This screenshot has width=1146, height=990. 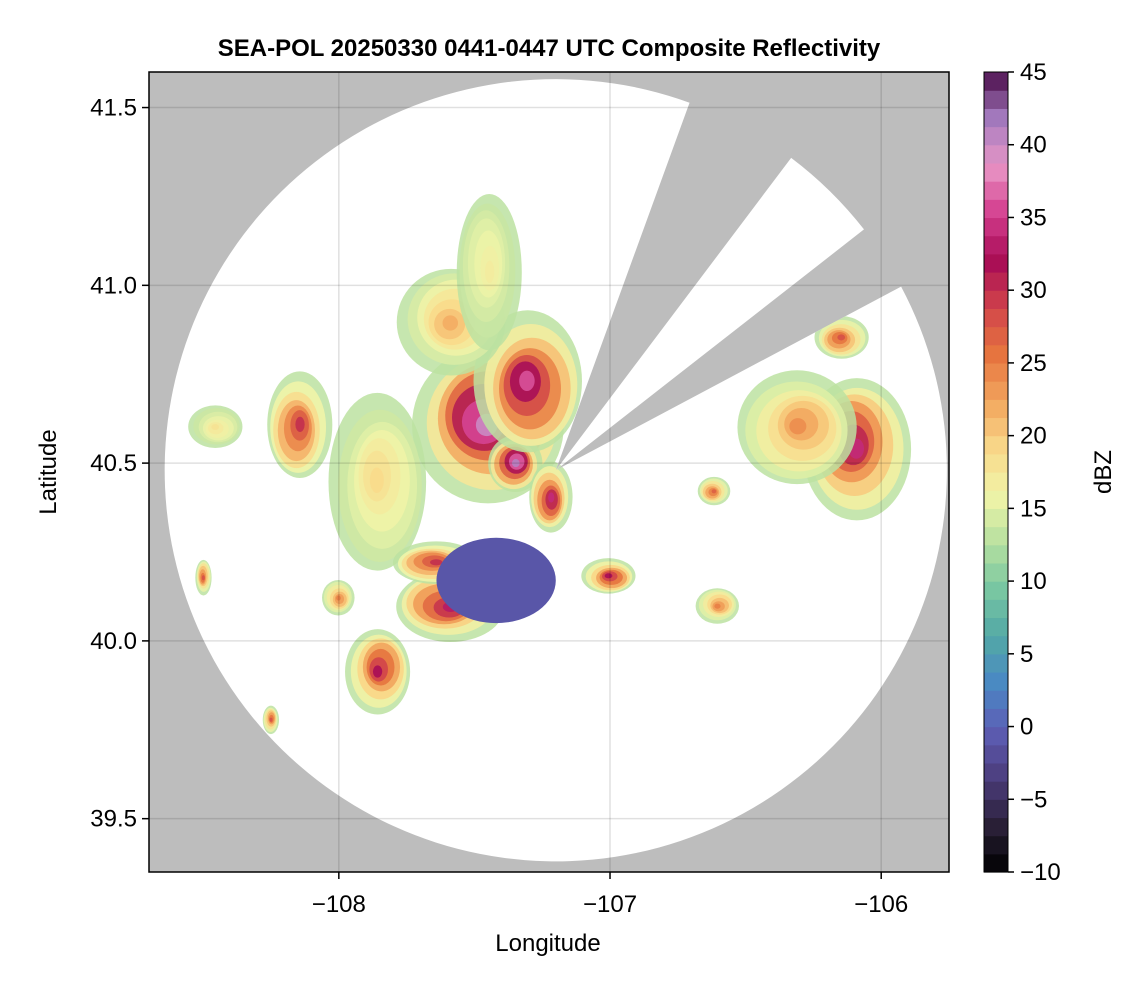 What do you see at coordinates (496, 580) in the screenshot?
I see `low-echo-region` at bounding box center [496, 580].